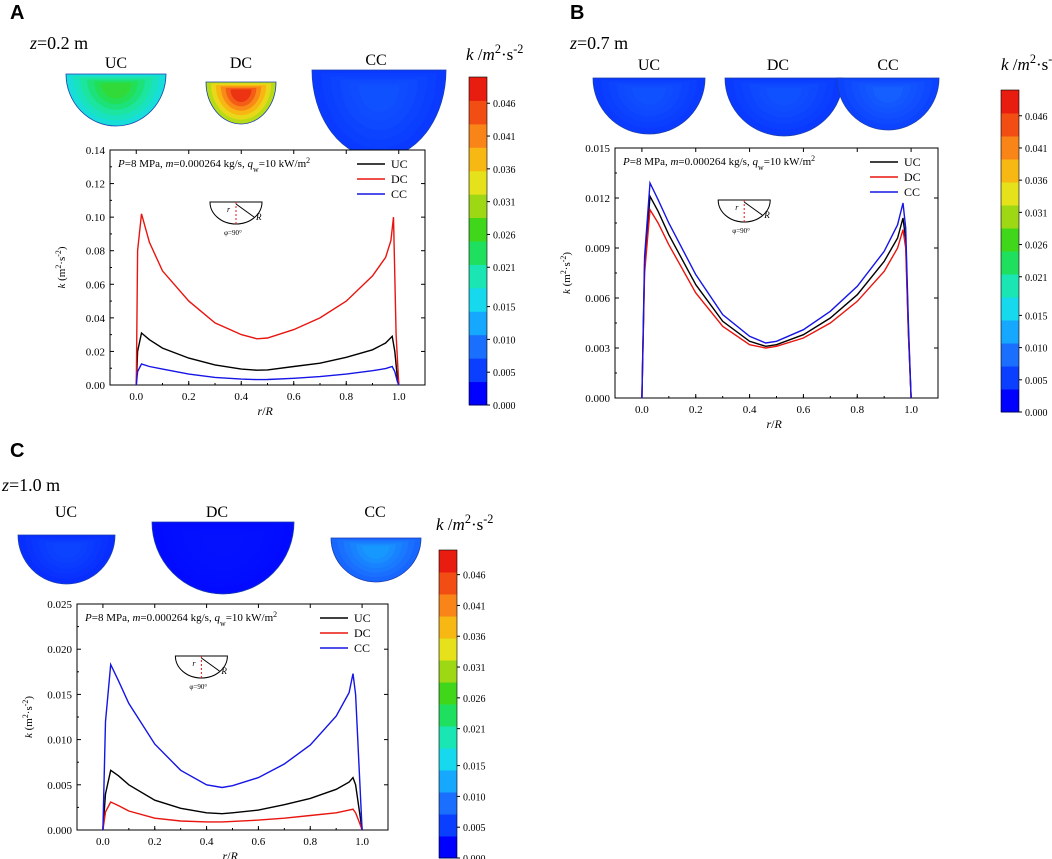  Describe the element at coordinates (474, 699) in the screenshot. I see `colorbar-tick-label: 0.026` at that location.